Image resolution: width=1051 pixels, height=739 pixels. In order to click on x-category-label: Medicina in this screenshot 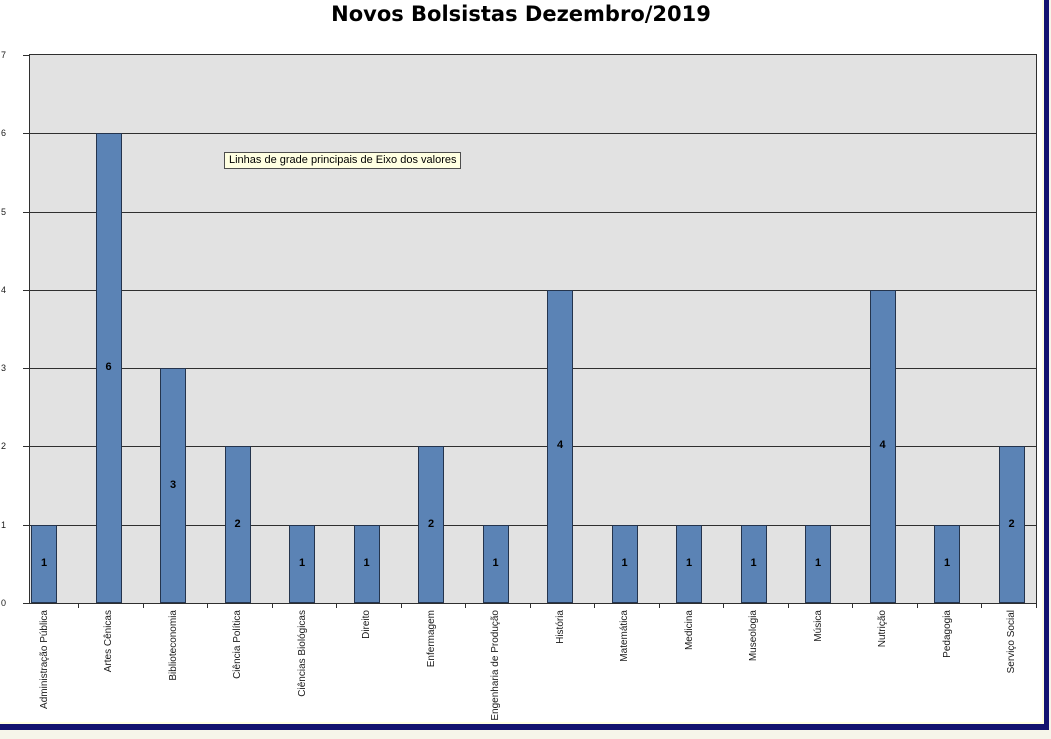, I will do `click(689, 630)`.